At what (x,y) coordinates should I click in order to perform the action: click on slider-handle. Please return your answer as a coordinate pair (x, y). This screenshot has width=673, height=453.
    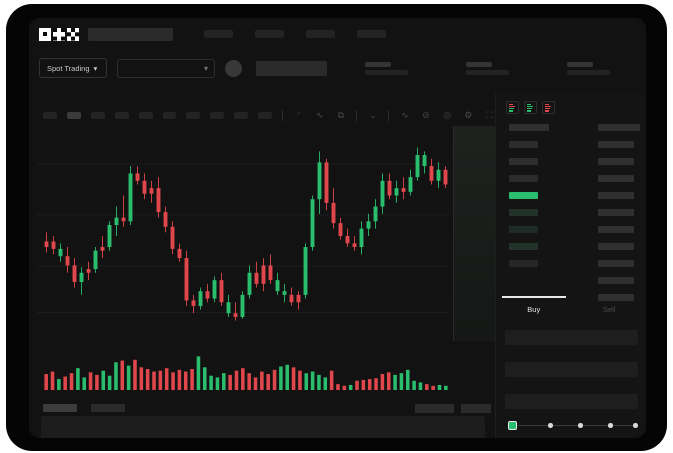
    Looking at the image, I should click on (512, 425).